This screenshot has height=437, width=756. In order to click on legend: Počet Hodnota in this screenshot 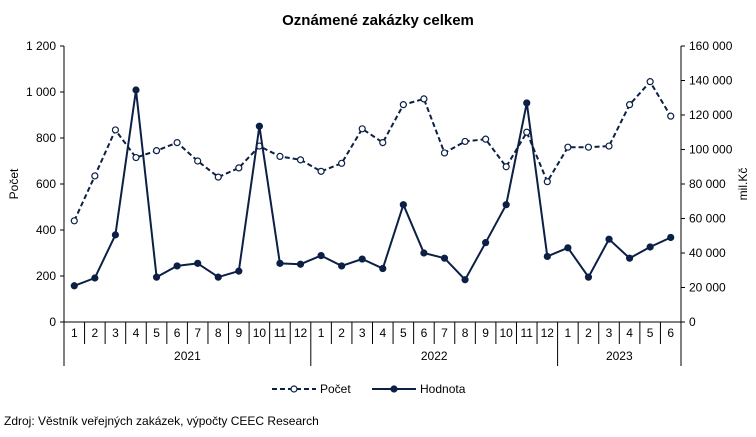, I will do `click(369, 389)`.